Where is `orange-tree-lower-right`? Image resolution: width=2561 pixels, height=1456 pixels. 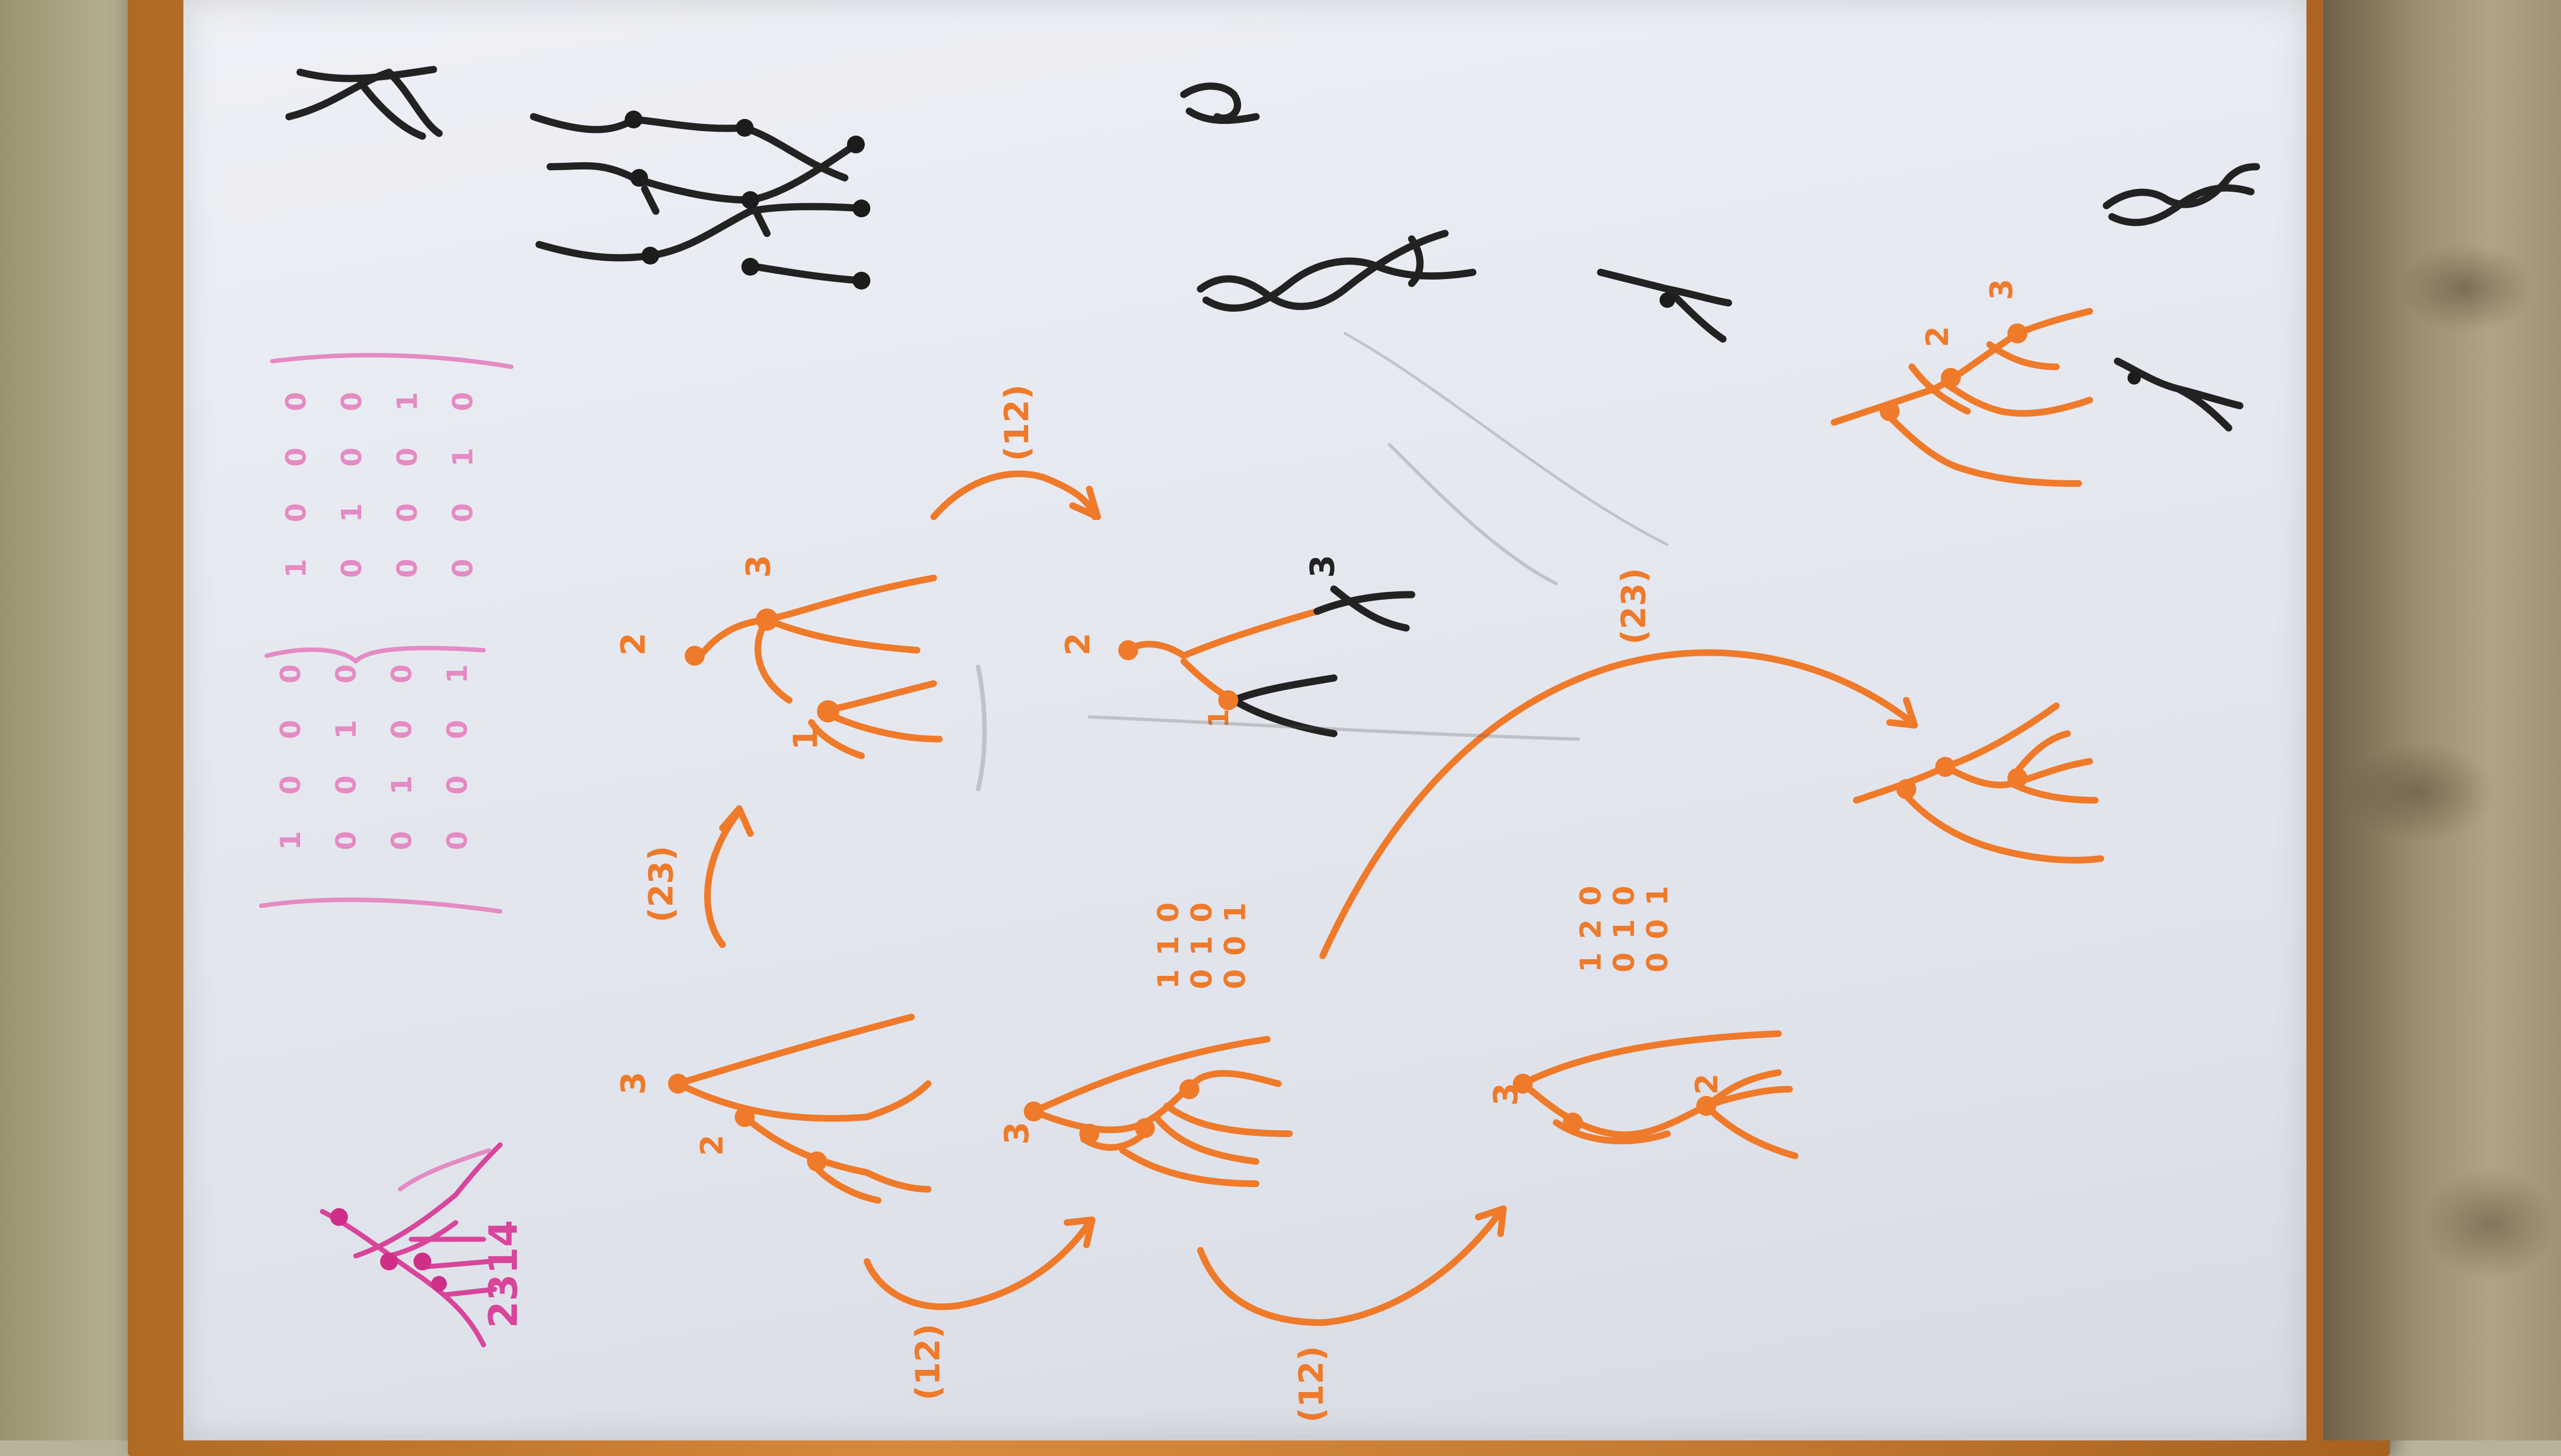 orange-tree-lower-right is located at coordinates (1978, 783).